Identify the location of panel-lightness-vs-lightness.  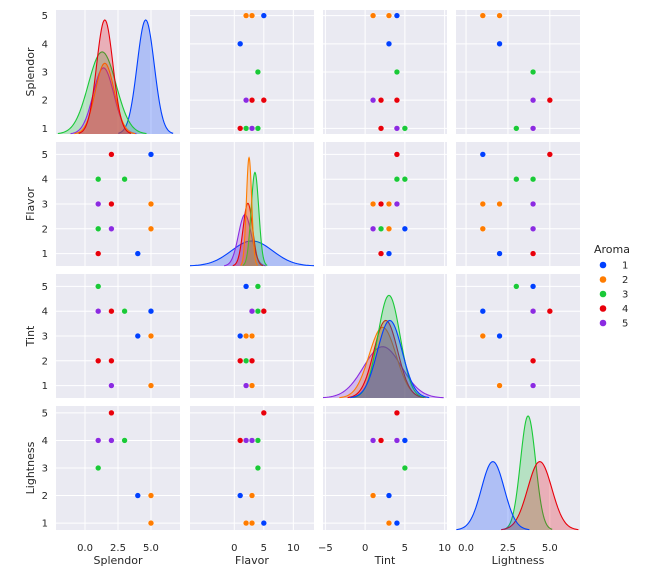
(518, 468).